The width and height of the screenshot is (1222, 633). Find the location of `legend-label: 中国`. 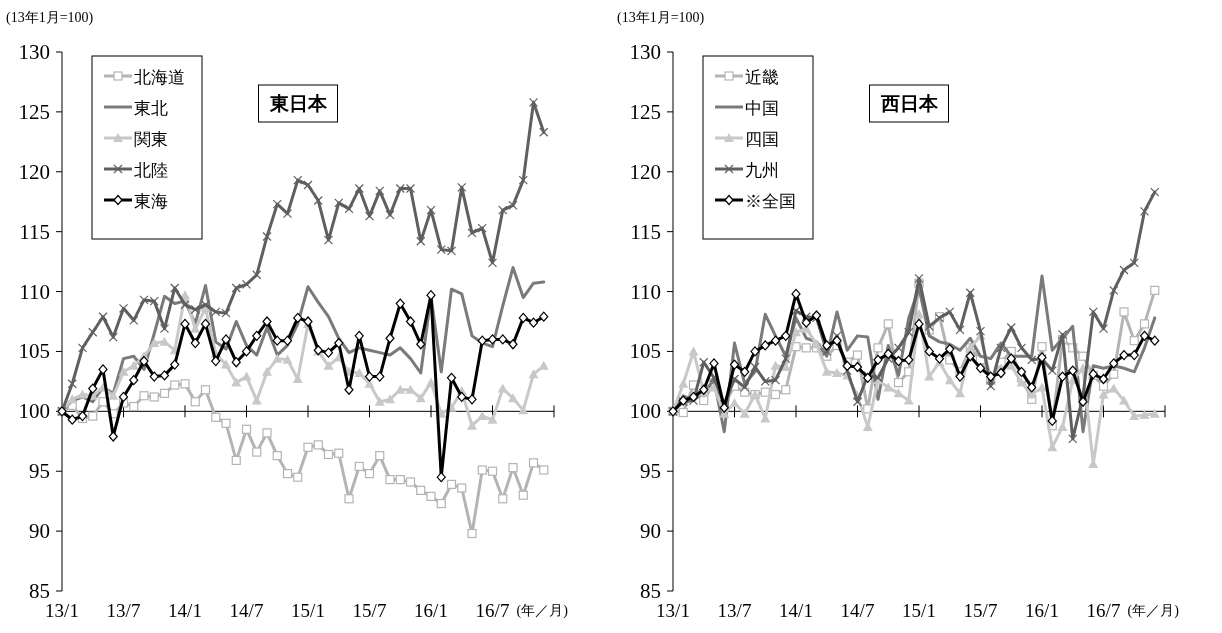

legend-label: 中国 is located at coordinates (762, 108).